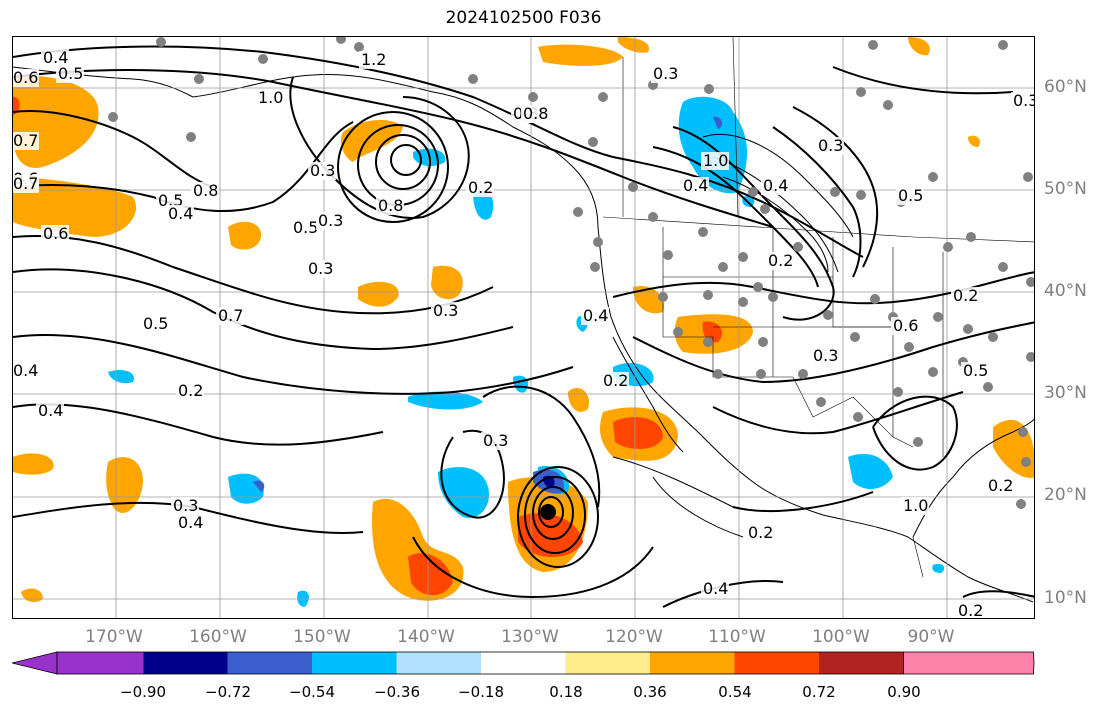 The image size is (1105, 712). What do you see at coordinates (25, 183) in the screenshot?
I see `contour-label: 0.7` at bounding box center [25, 183].